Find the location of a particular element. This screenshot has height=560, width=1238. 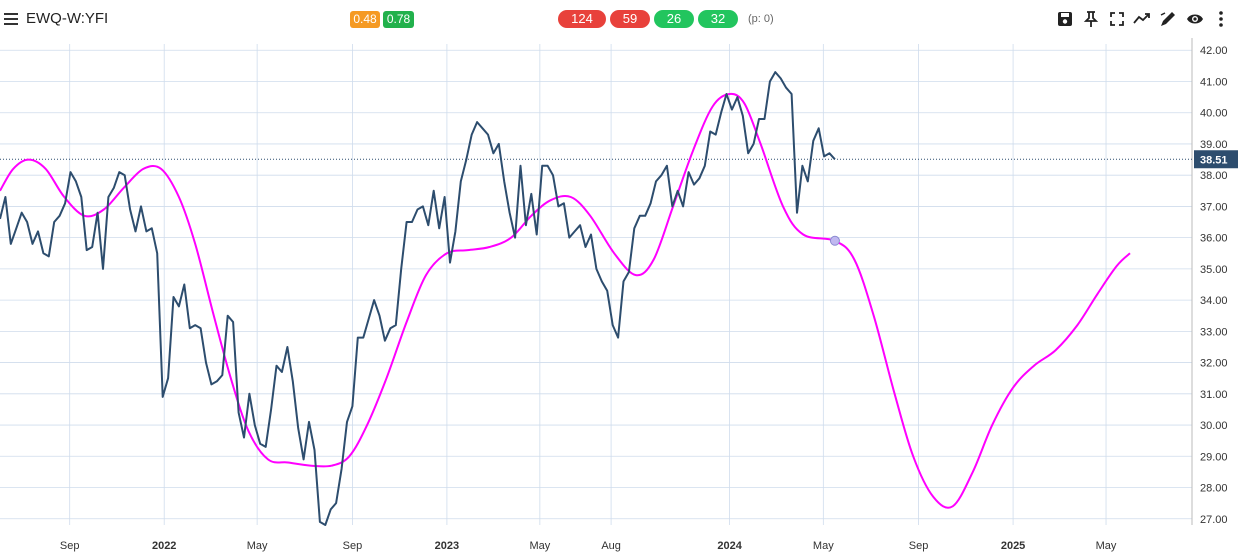

y-tick-label: 35.00 is located at coordinates (1214, 270).